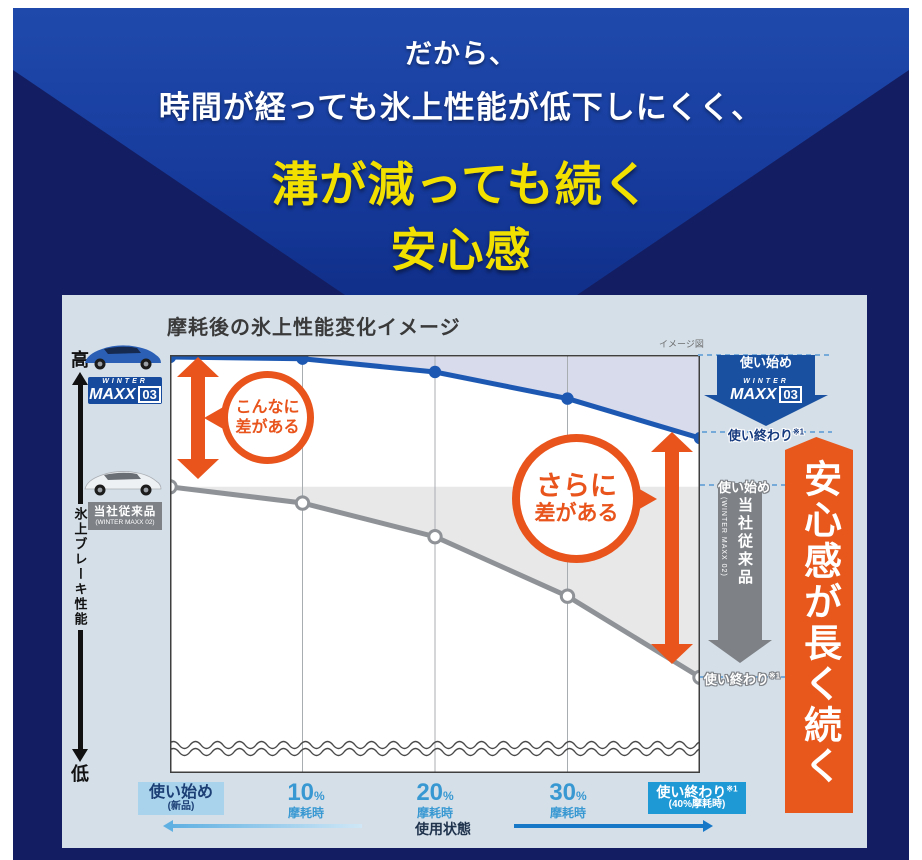  What do you see at coordinates (461, 184) in the screenshot?
I see `header-line-3: 溝が減っても続く` at bounding box center [461, 184].